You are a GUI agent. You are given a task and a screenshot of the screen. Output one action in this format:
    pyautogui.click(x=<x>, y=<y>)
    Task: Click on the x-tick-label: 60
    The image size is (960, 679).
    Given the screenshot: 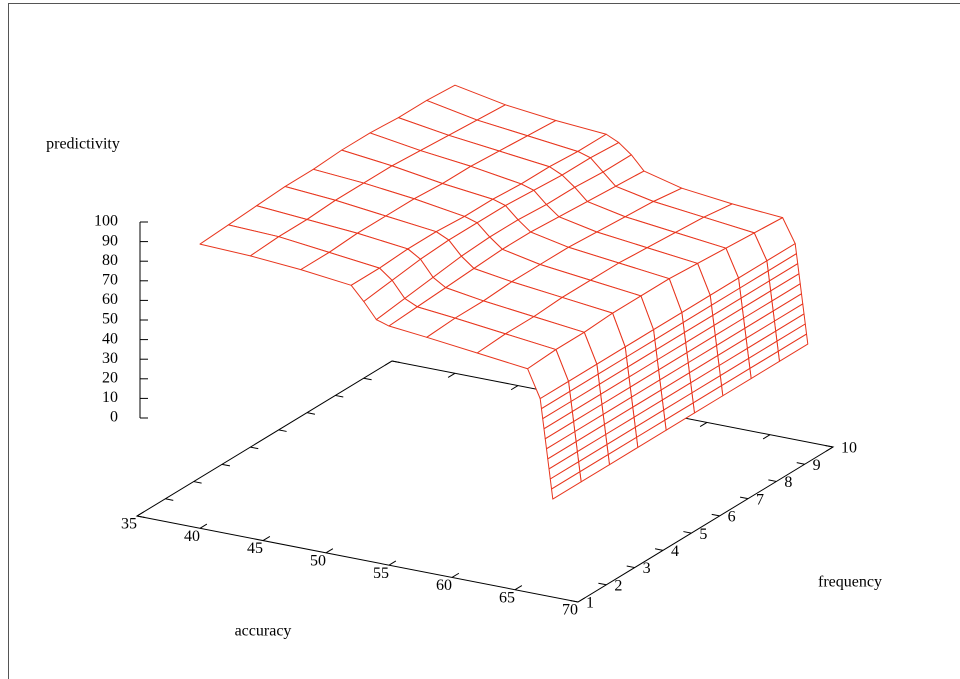 What is the action you would take?
    pyautogui.click(x=444, y=585)
    